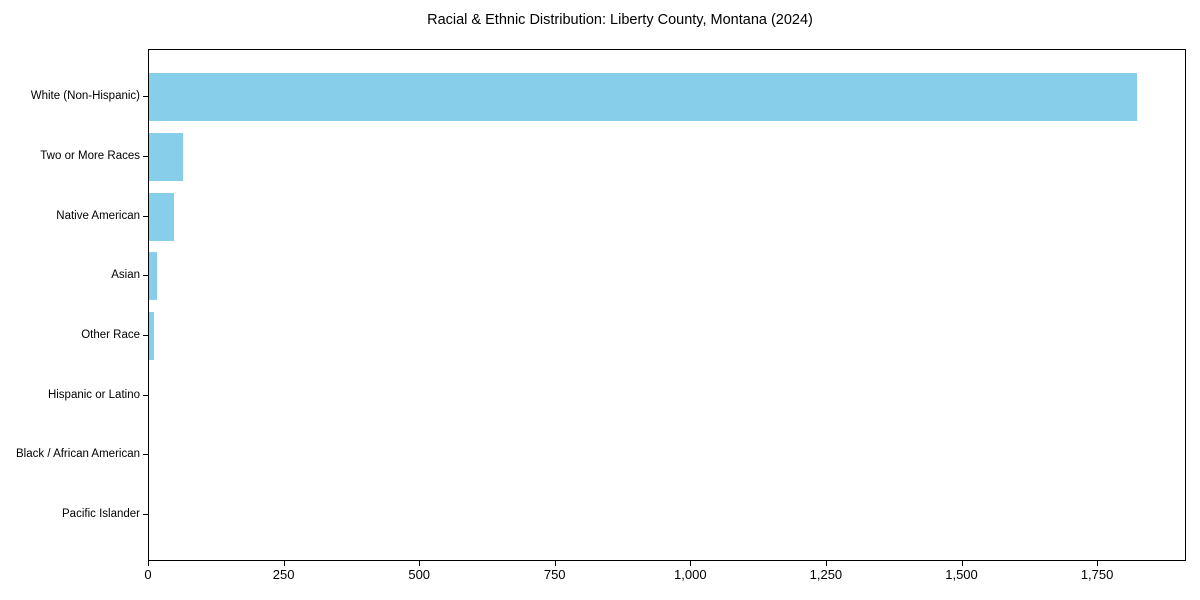 This screenshot has height=600, width=1200. I want to click on x-axis-tick-label: 1,250, so click(826, 574).